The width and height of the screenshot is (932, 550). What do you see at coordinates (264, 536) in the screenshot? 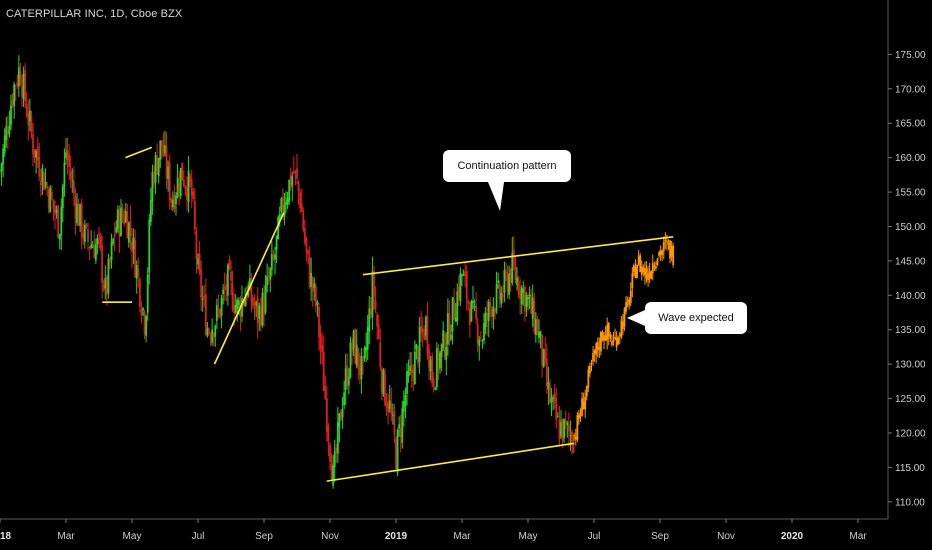
I see `x-tick-label: Sep` at bounding box center [264, 536].